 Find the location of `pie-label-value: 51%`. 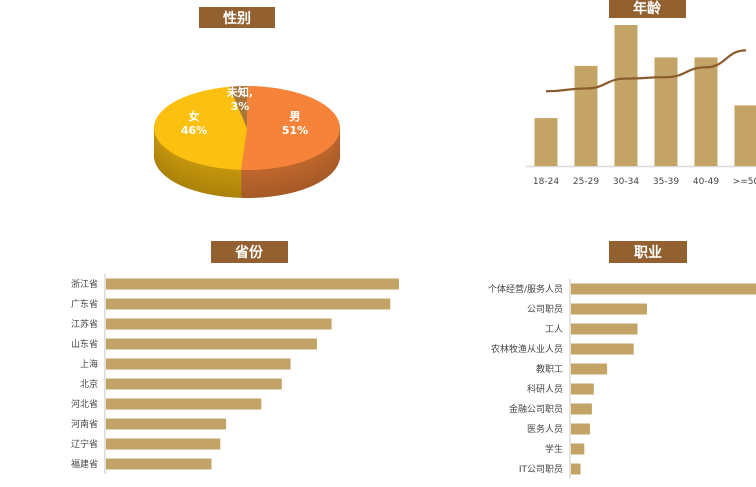

pie-label-value: 51% is located at coordinates (295, 130).